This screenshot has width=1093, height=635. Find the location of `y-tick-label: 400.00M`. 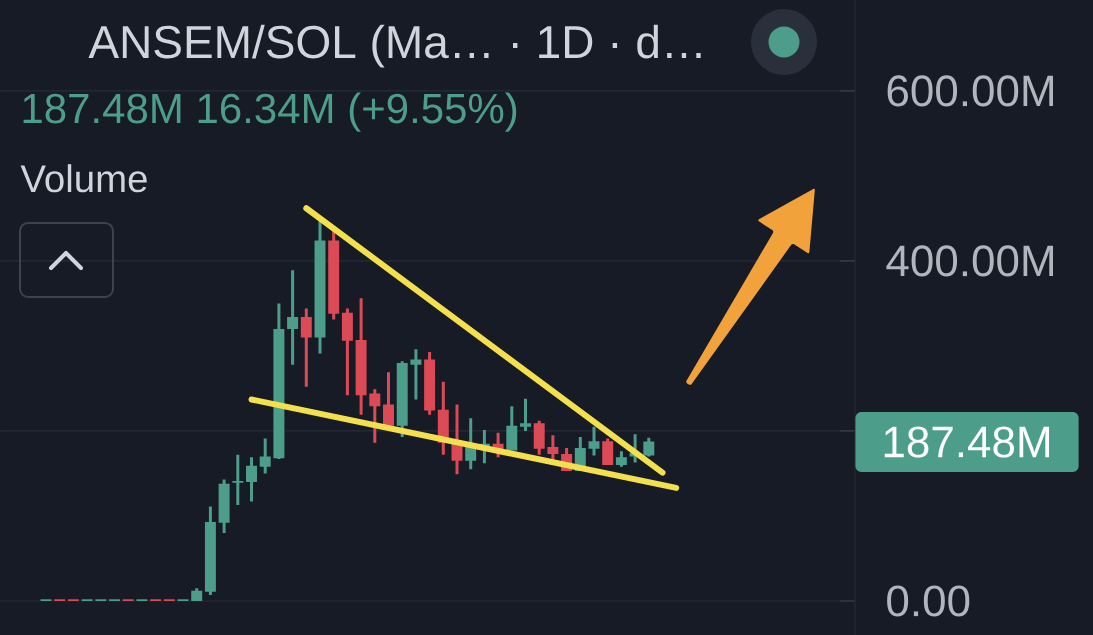

y-tick-label: 400.00M is located at coordinates (970, 261).